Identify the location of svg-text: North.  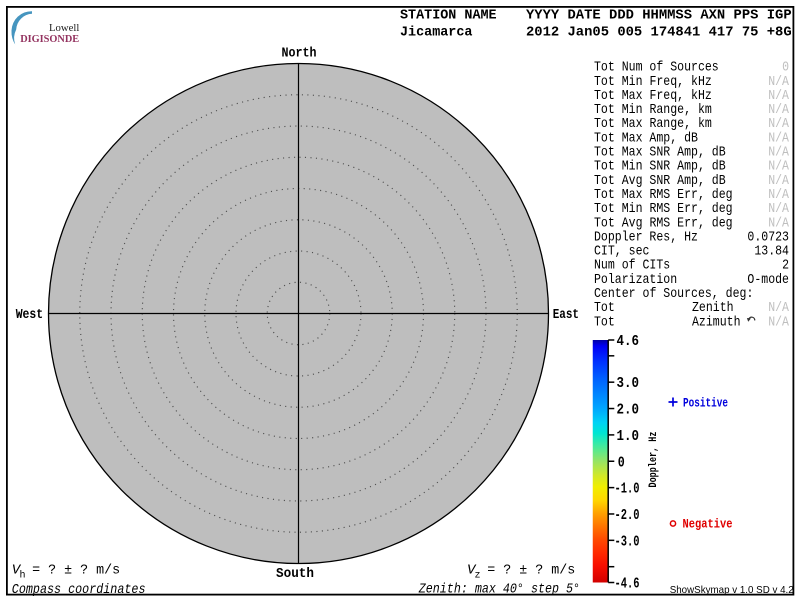
(299, 54).